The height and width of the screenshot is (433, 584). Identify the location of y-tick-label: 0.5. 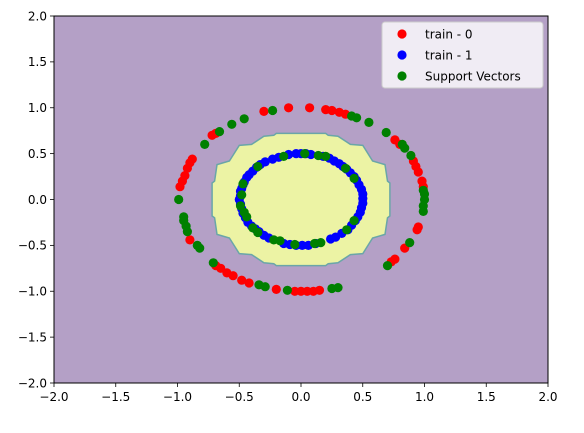
(37, 154).